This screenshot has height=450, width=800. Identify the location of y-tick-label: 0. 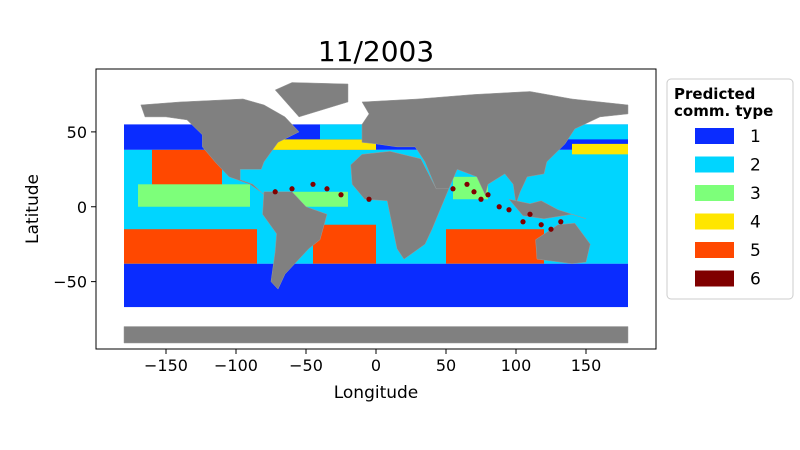
(82, 207).